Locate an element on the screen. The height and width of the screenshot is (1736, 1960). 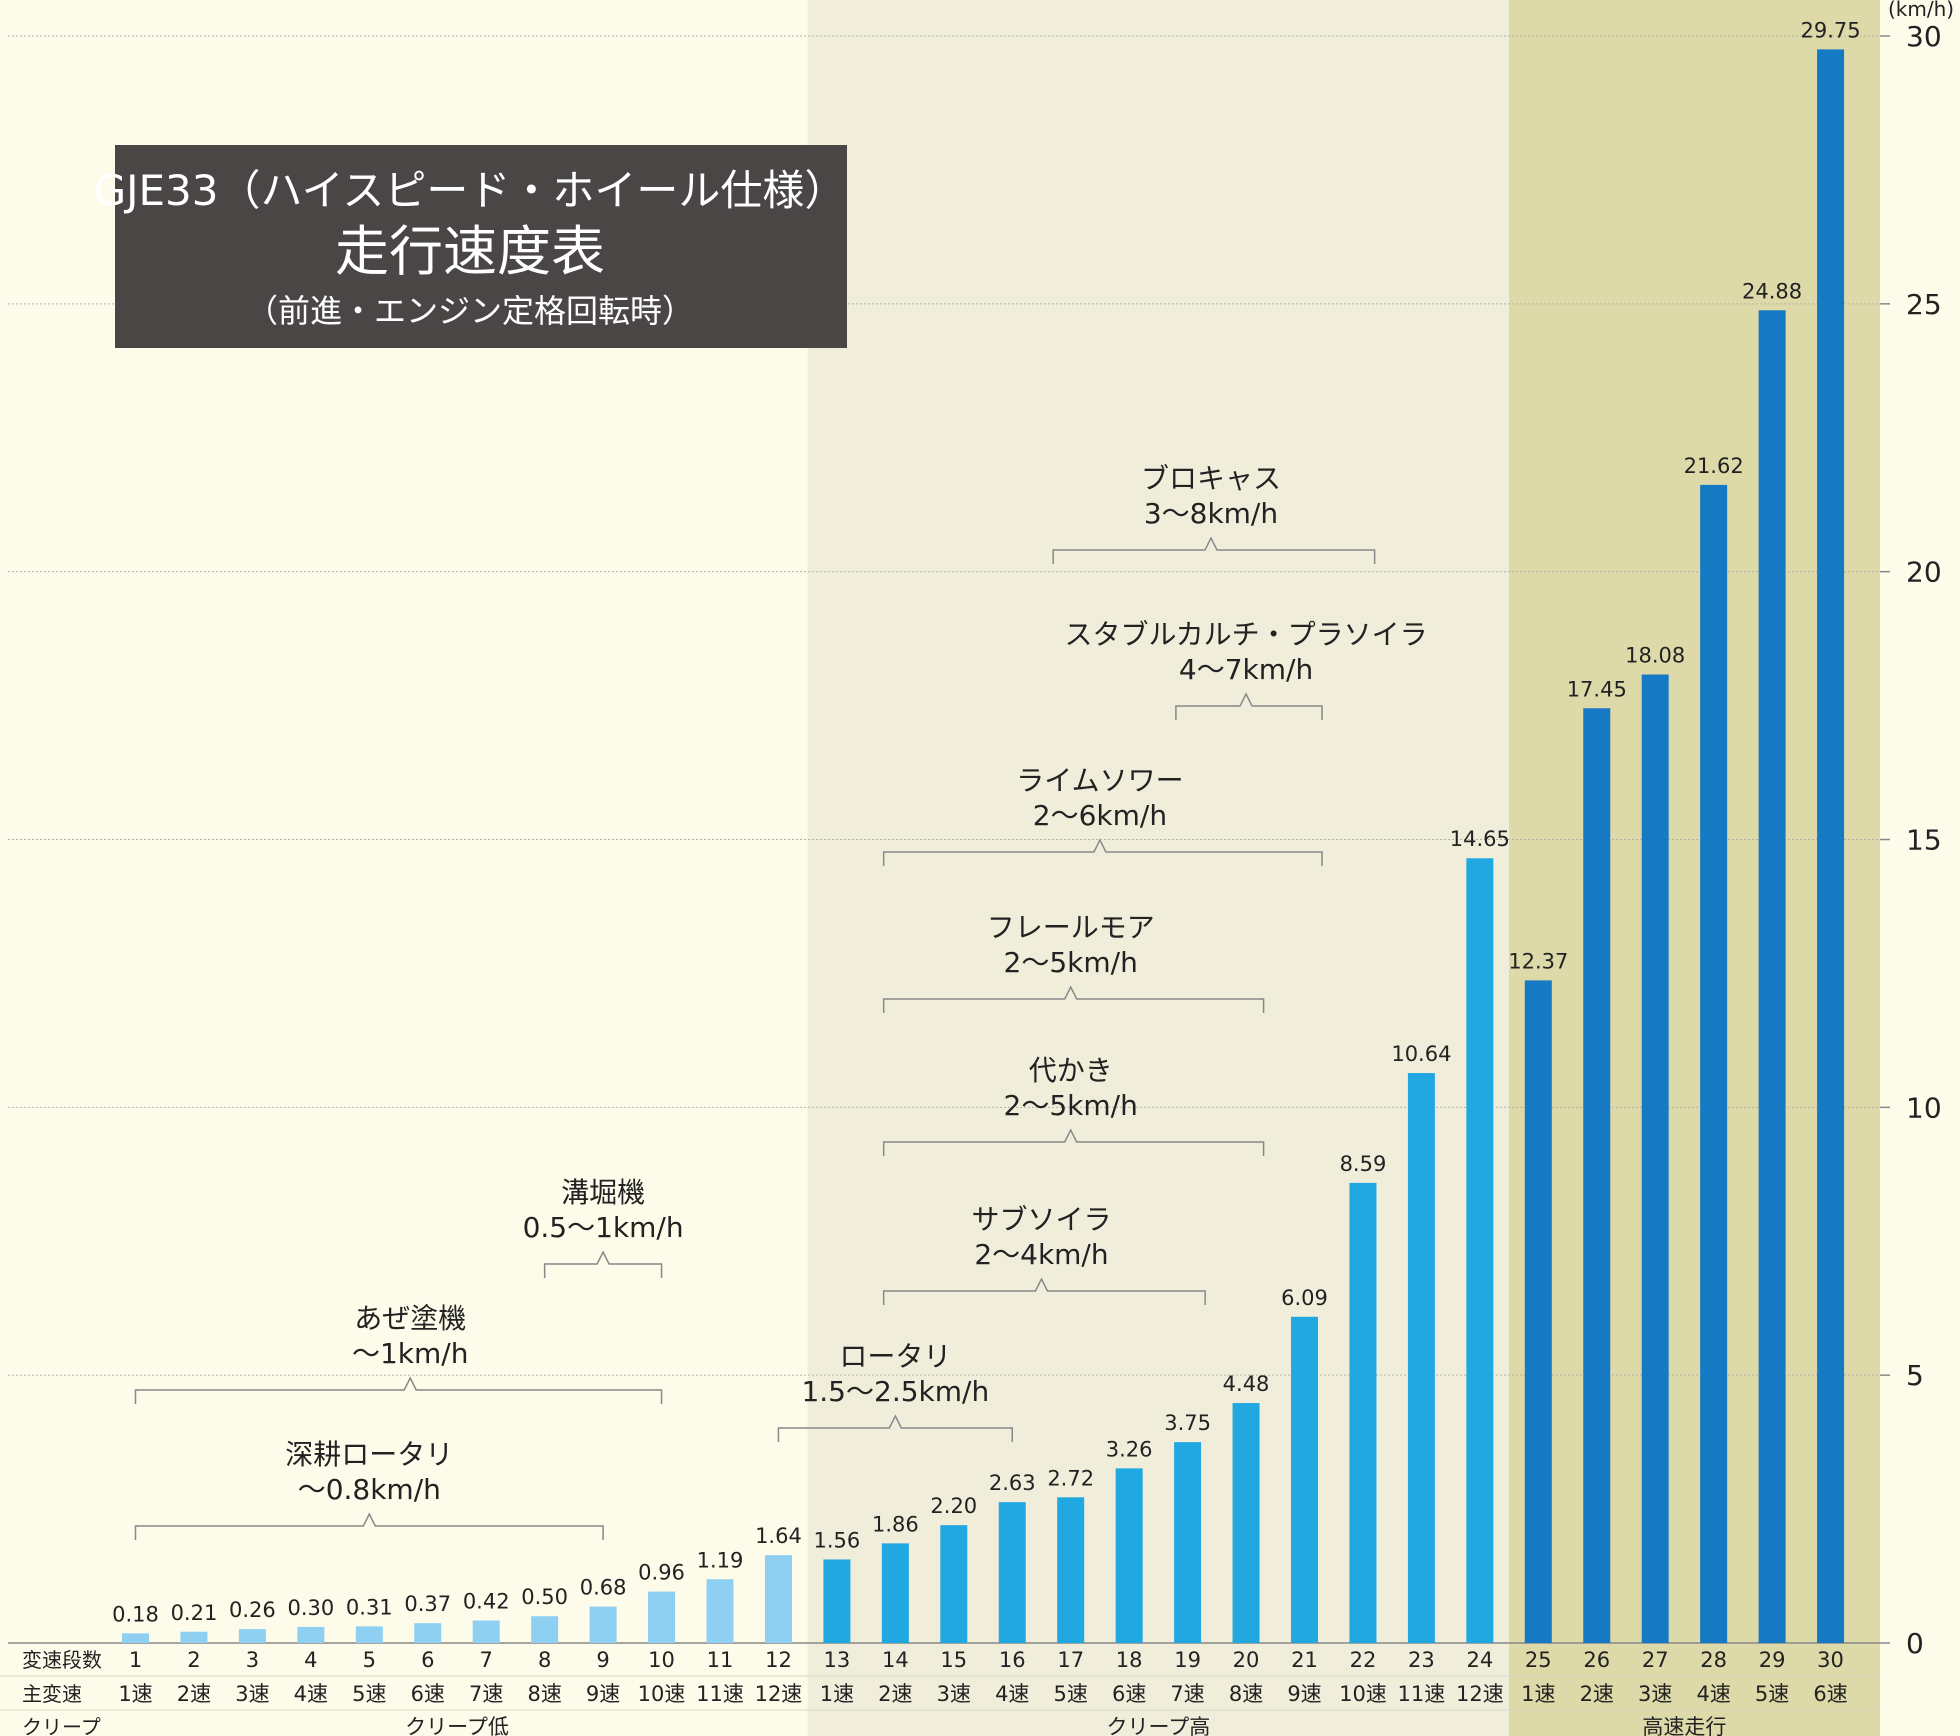
row-label-gear-stage: 変速段数 is located at coordinates (62, 1660).